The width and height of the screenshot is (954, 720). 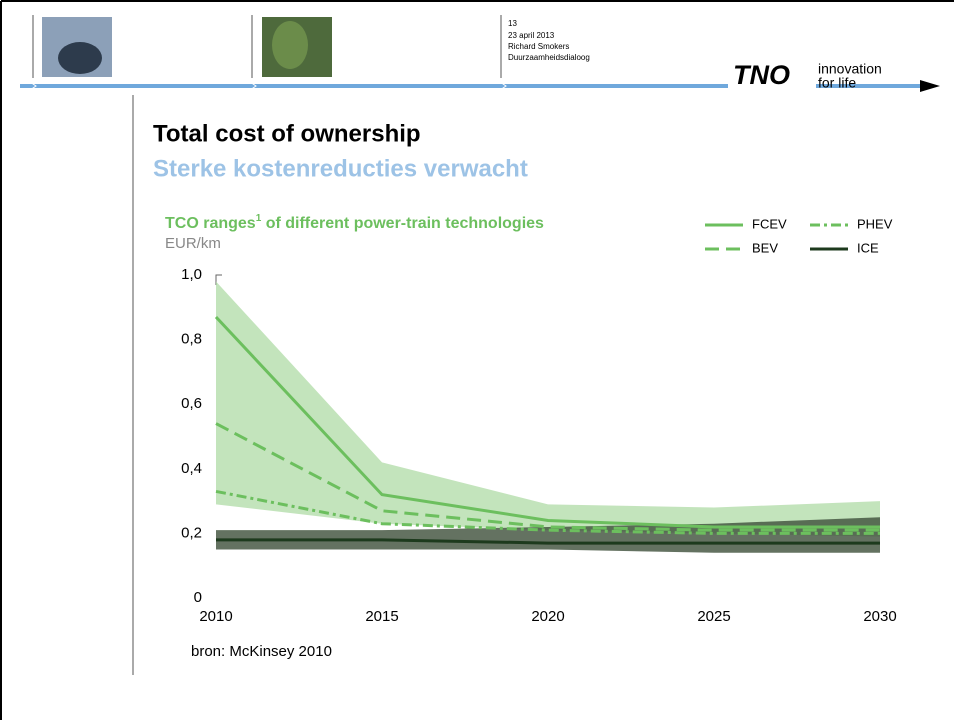 What do you see at coordinates (261, 651) in the screenshot?
I see `source: bron: McKinsey 2010` at bounding box center [261, 651].